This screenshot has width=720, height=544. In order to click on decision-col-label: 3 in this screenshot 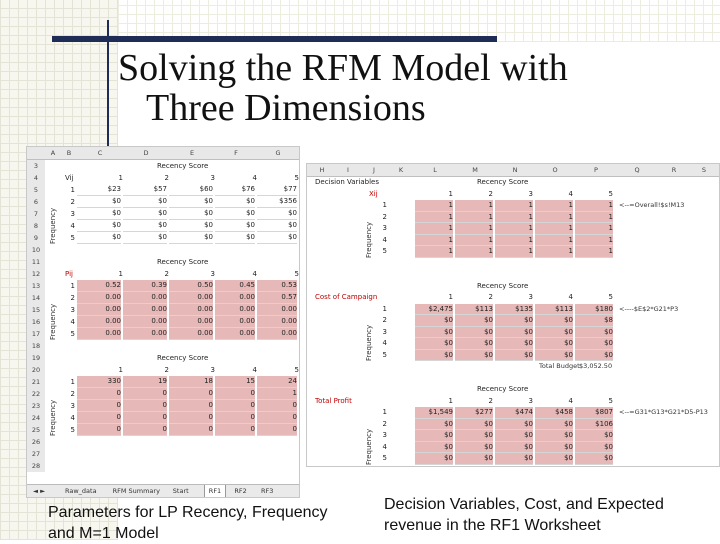, I will do `click(530, 193)`.